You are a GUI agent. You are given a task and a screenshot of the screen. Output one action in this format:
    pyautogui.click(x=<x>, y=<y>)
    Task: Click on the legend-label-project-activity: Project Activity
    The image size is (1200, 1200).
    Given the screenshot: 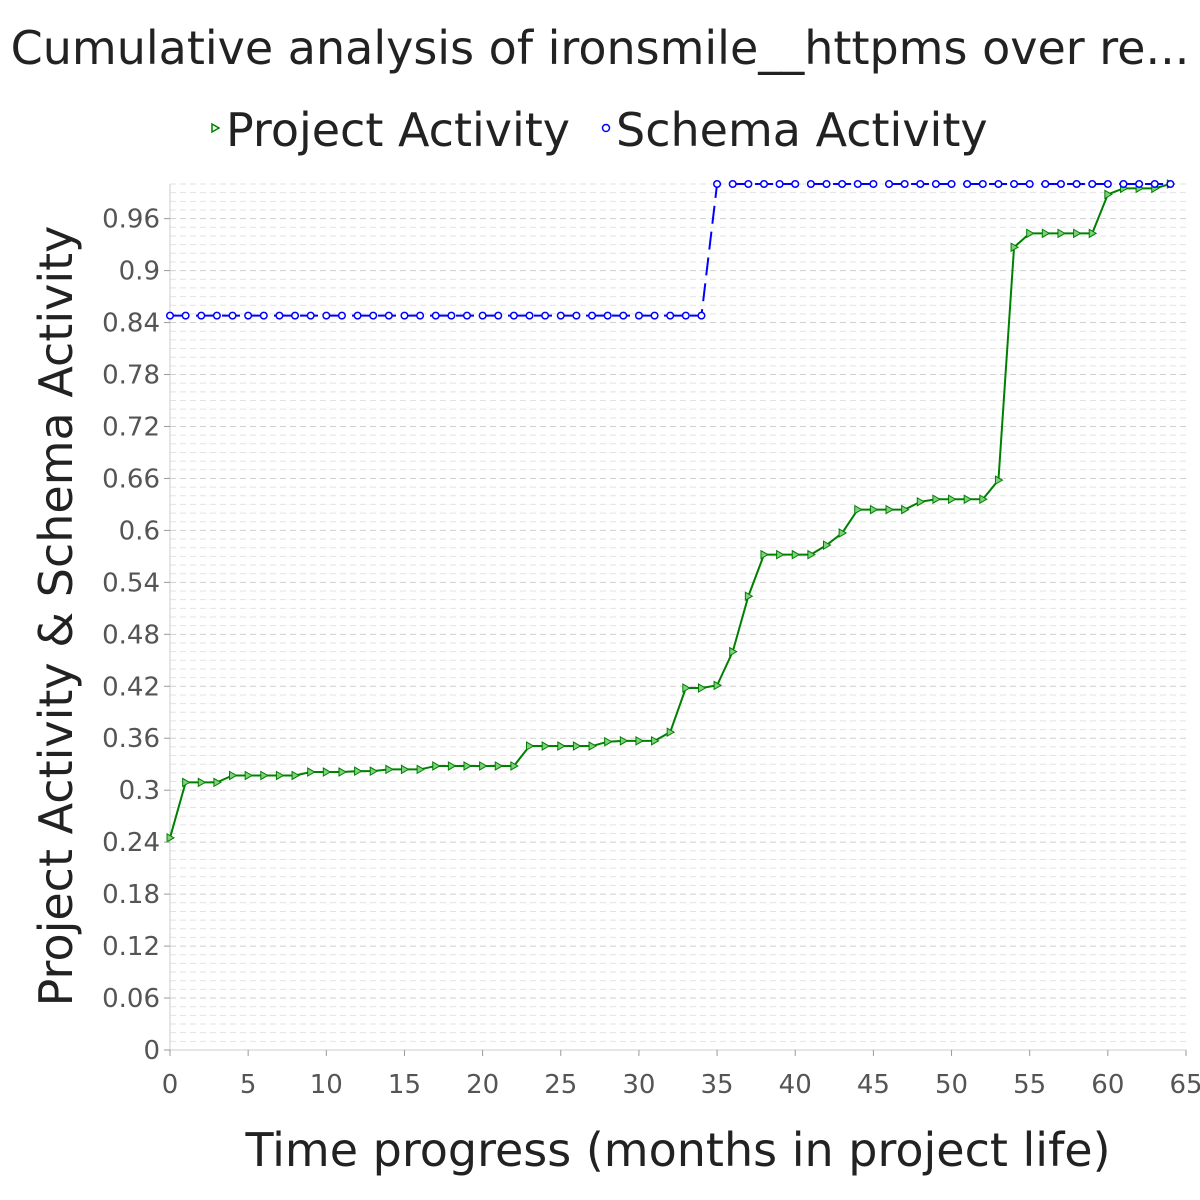 What is the action you would take?
    pyautogui.click(x=398, y=130)
    